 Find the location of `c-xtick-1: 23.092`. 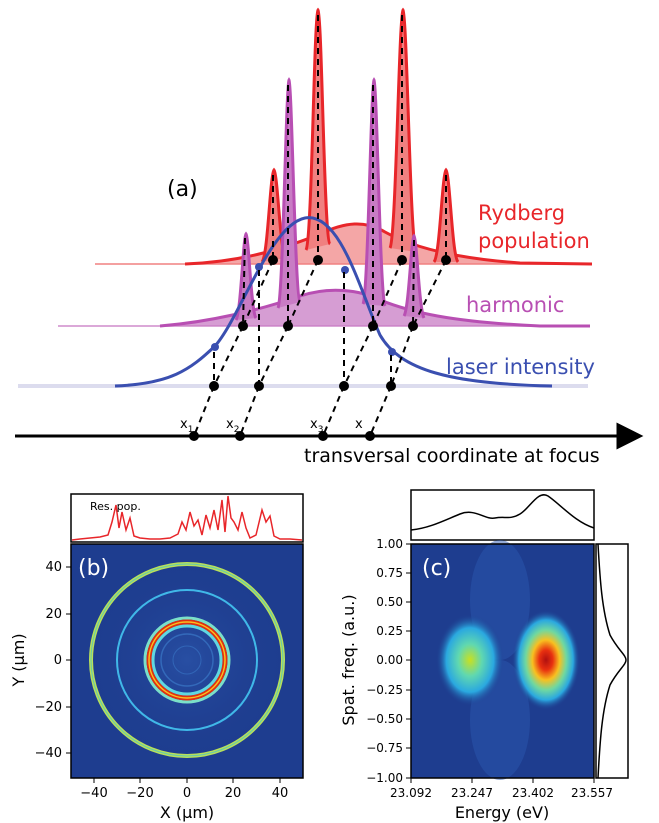

c-xtick-1: 23.092 is located at coordinates (411, 793).